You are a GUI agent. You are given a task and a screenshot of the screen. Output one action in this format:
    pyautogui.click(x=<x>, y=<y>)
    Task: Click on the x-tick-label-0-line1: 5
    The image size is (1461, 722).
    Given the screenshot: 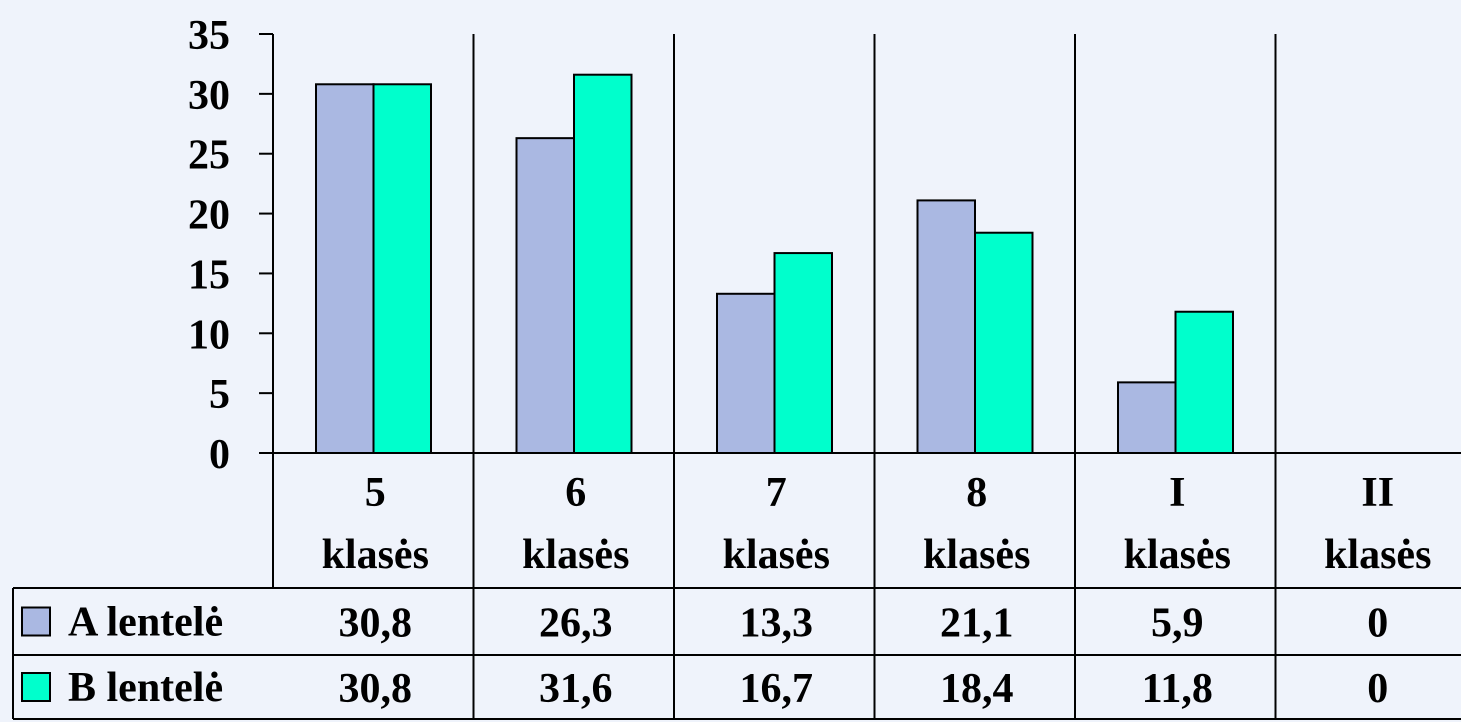 What is the action you would take?
    pyautogui.click(x=375, y=493)
    